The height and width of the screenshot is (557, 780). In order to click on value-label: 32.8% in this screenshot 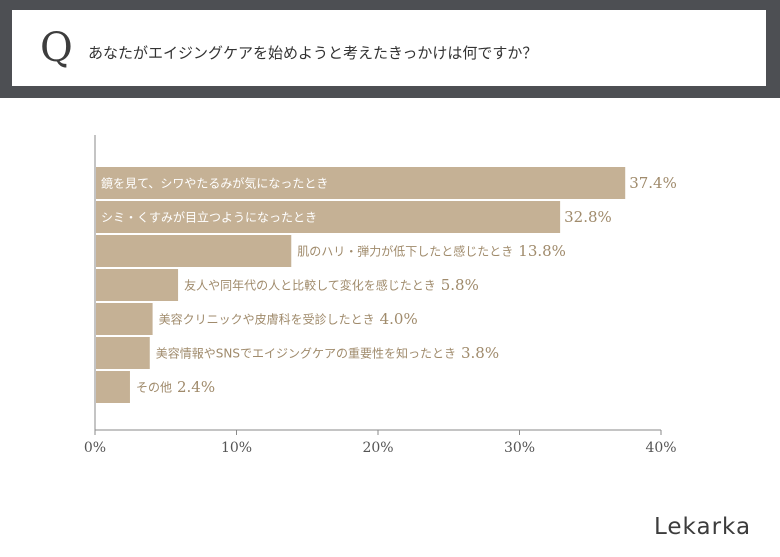, I will do `click(588, 217)`.